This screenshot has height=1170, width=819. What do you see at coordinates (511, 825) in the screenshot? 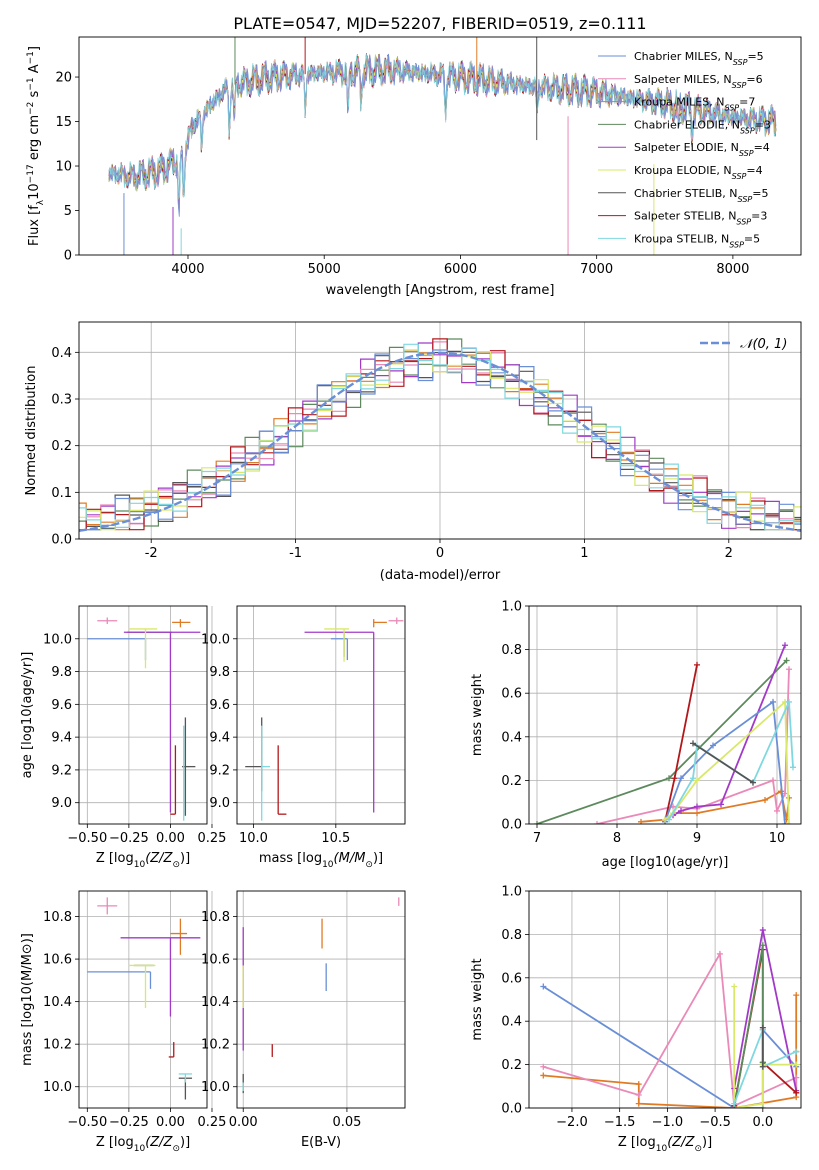
I see `y-tick-label: 0.0` at bounding box center [511, 825].